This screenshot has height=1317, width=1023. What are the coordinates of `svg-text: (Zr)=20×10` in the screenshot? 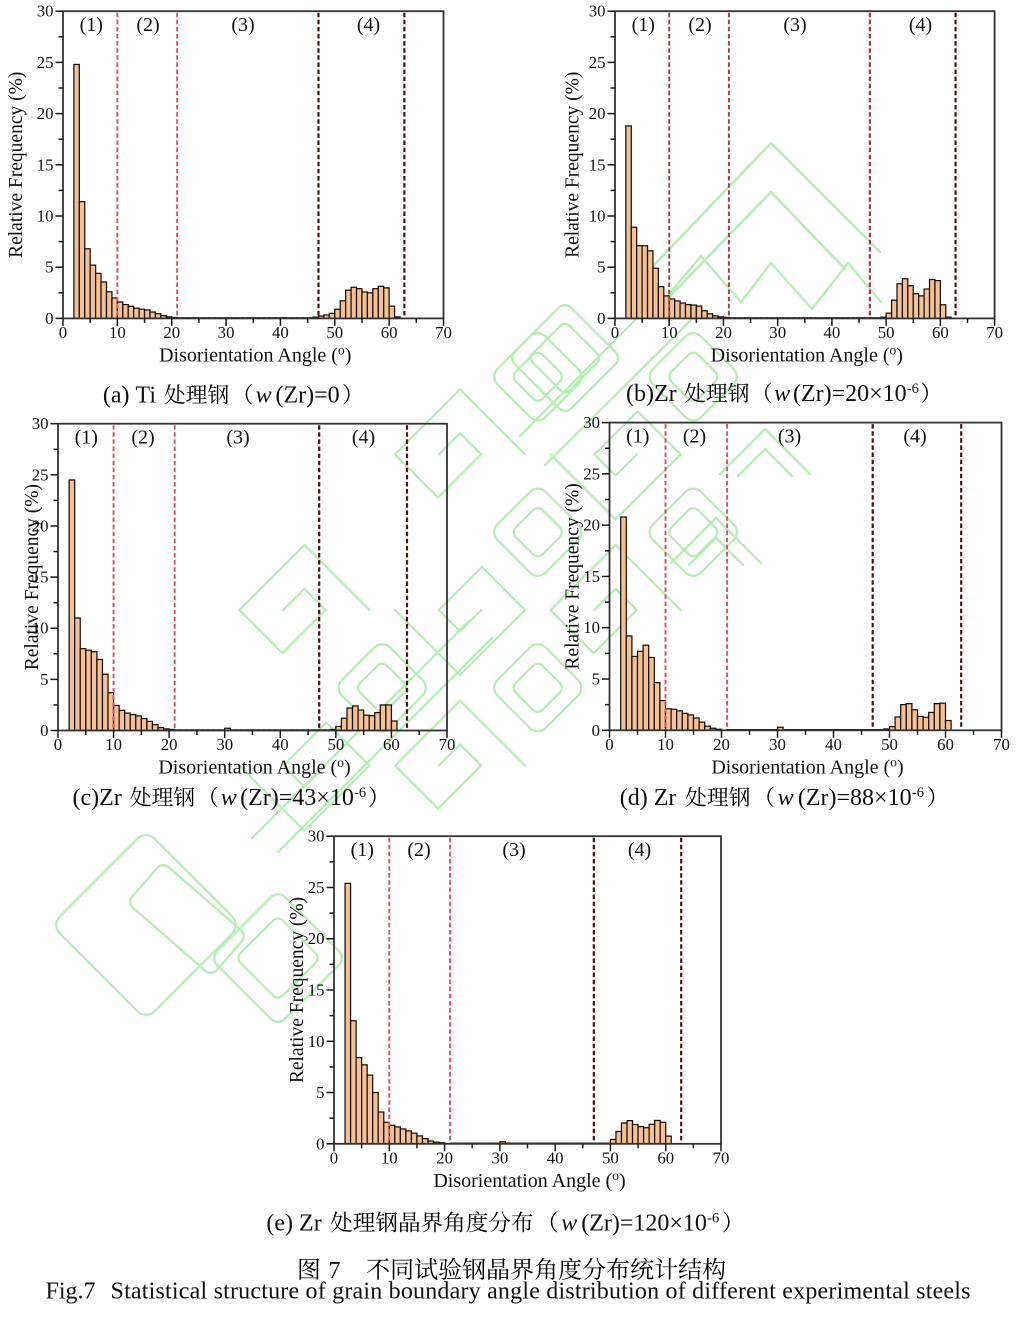 It's located at (850, 394).